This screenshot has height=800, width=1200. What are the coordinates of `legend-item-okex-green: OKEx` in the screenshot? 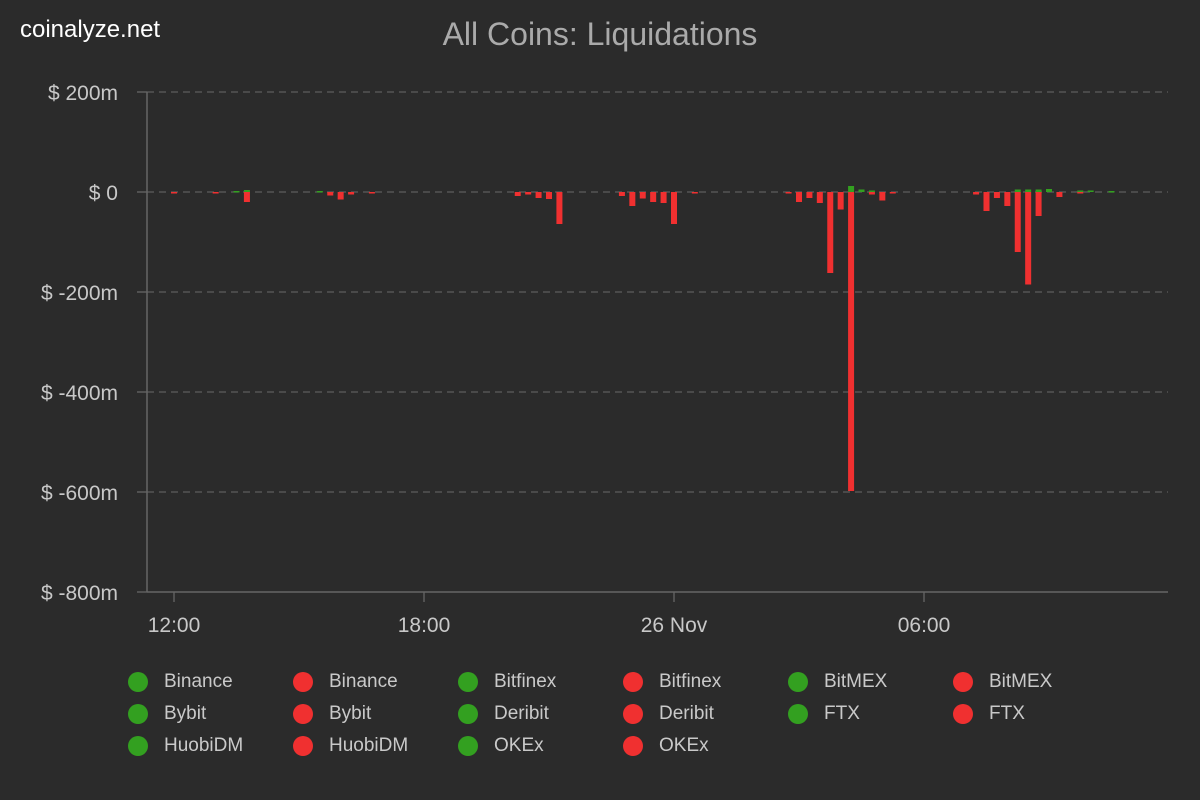 It's located at (540, 745).